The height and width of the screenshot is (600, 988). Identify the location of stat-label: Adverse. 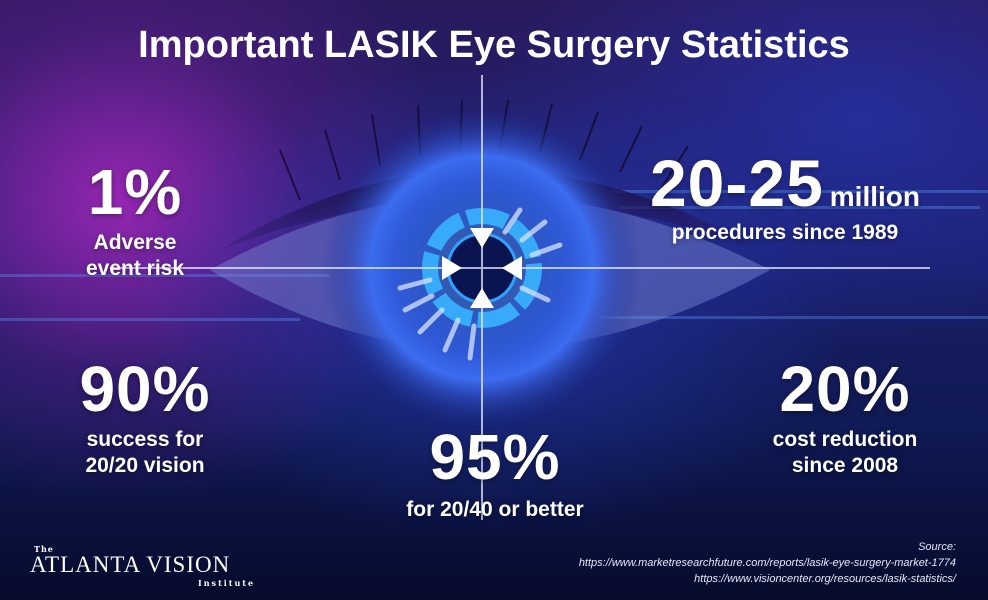
(135, 242).